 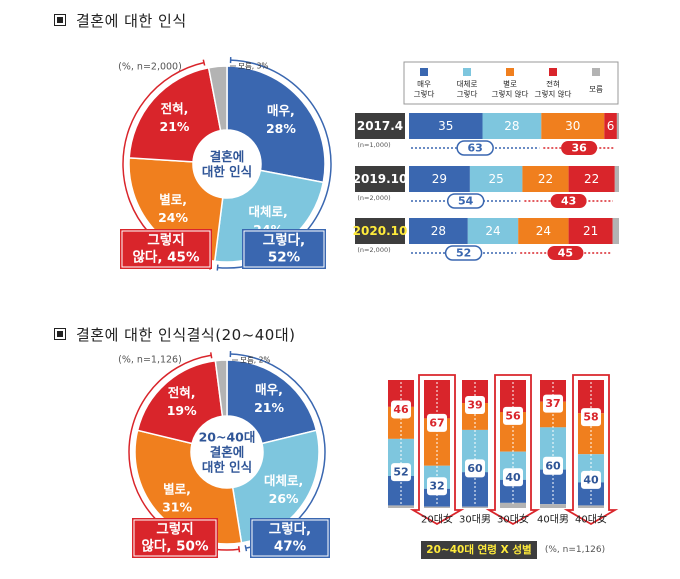 I want to click on column-category-label: 20대女, so click(x=437, y=519).